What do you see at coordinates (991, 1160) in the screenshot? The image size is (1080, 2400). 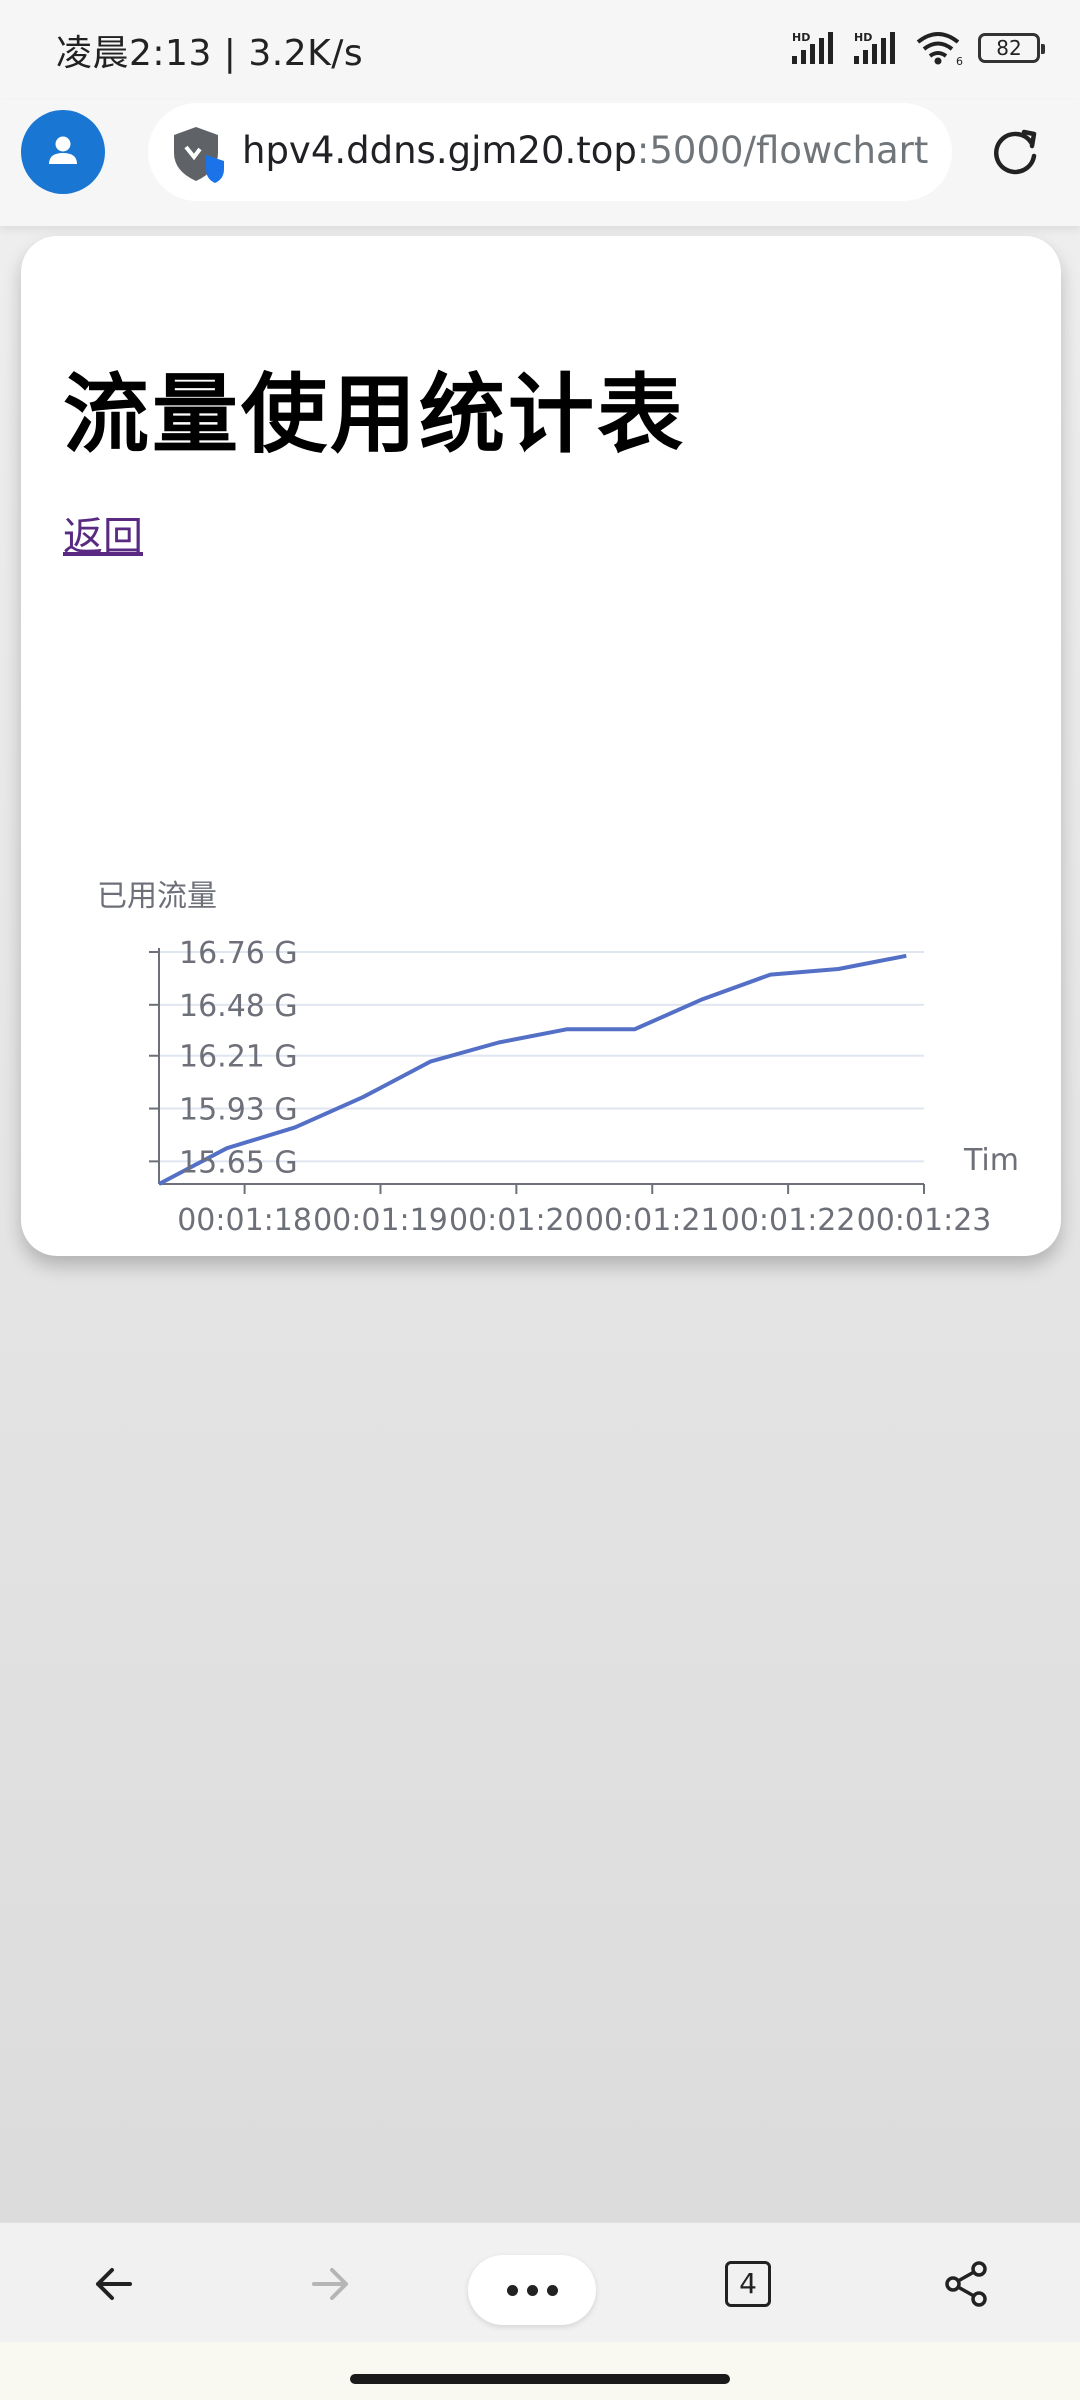 I see `x-axis-title: Tim` at bounding box center [991, 1160].